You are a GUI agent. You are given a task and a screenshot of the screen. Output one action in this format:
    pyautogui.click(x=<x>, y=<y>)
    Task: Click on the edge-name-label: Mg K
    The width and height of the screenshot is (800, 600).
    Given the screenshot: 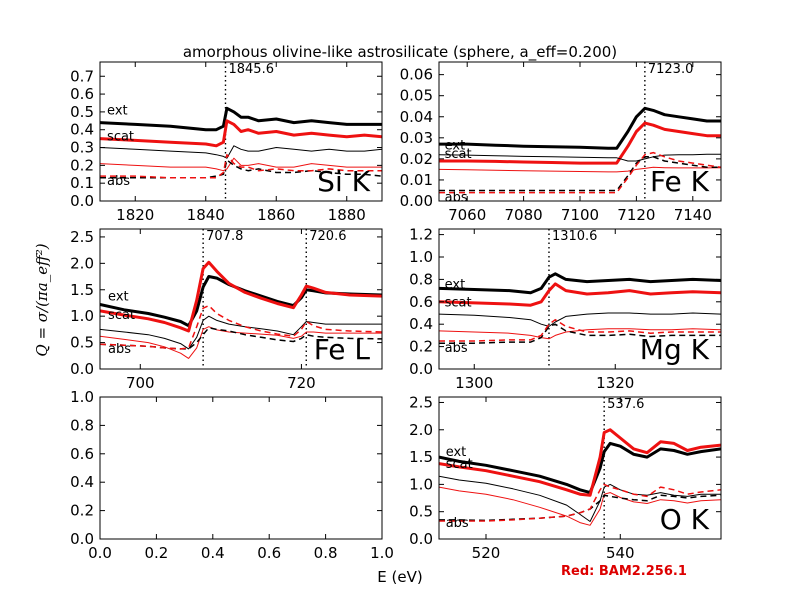 What is the action you would take?
    pyautogui.click(x=675, y=349)
    